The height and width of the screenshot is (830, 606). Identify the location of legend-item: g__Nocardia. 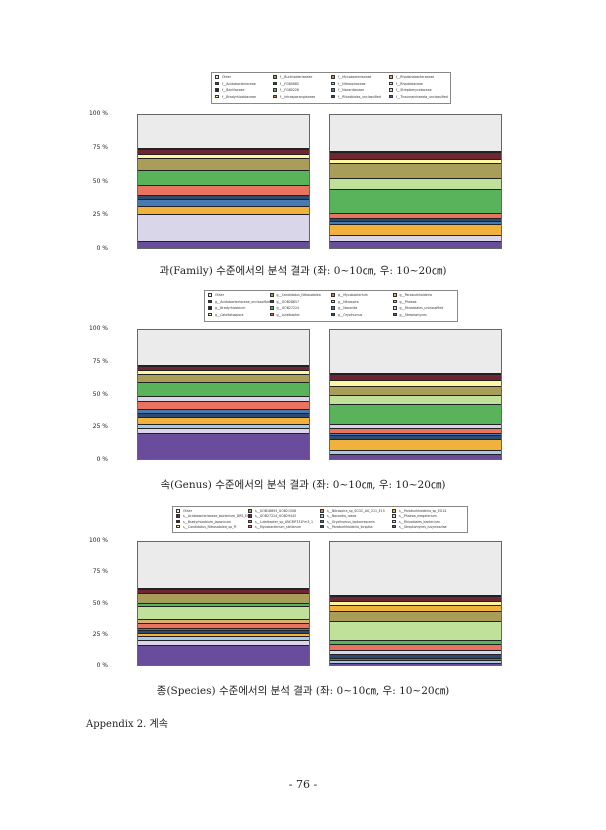
(344, 308).